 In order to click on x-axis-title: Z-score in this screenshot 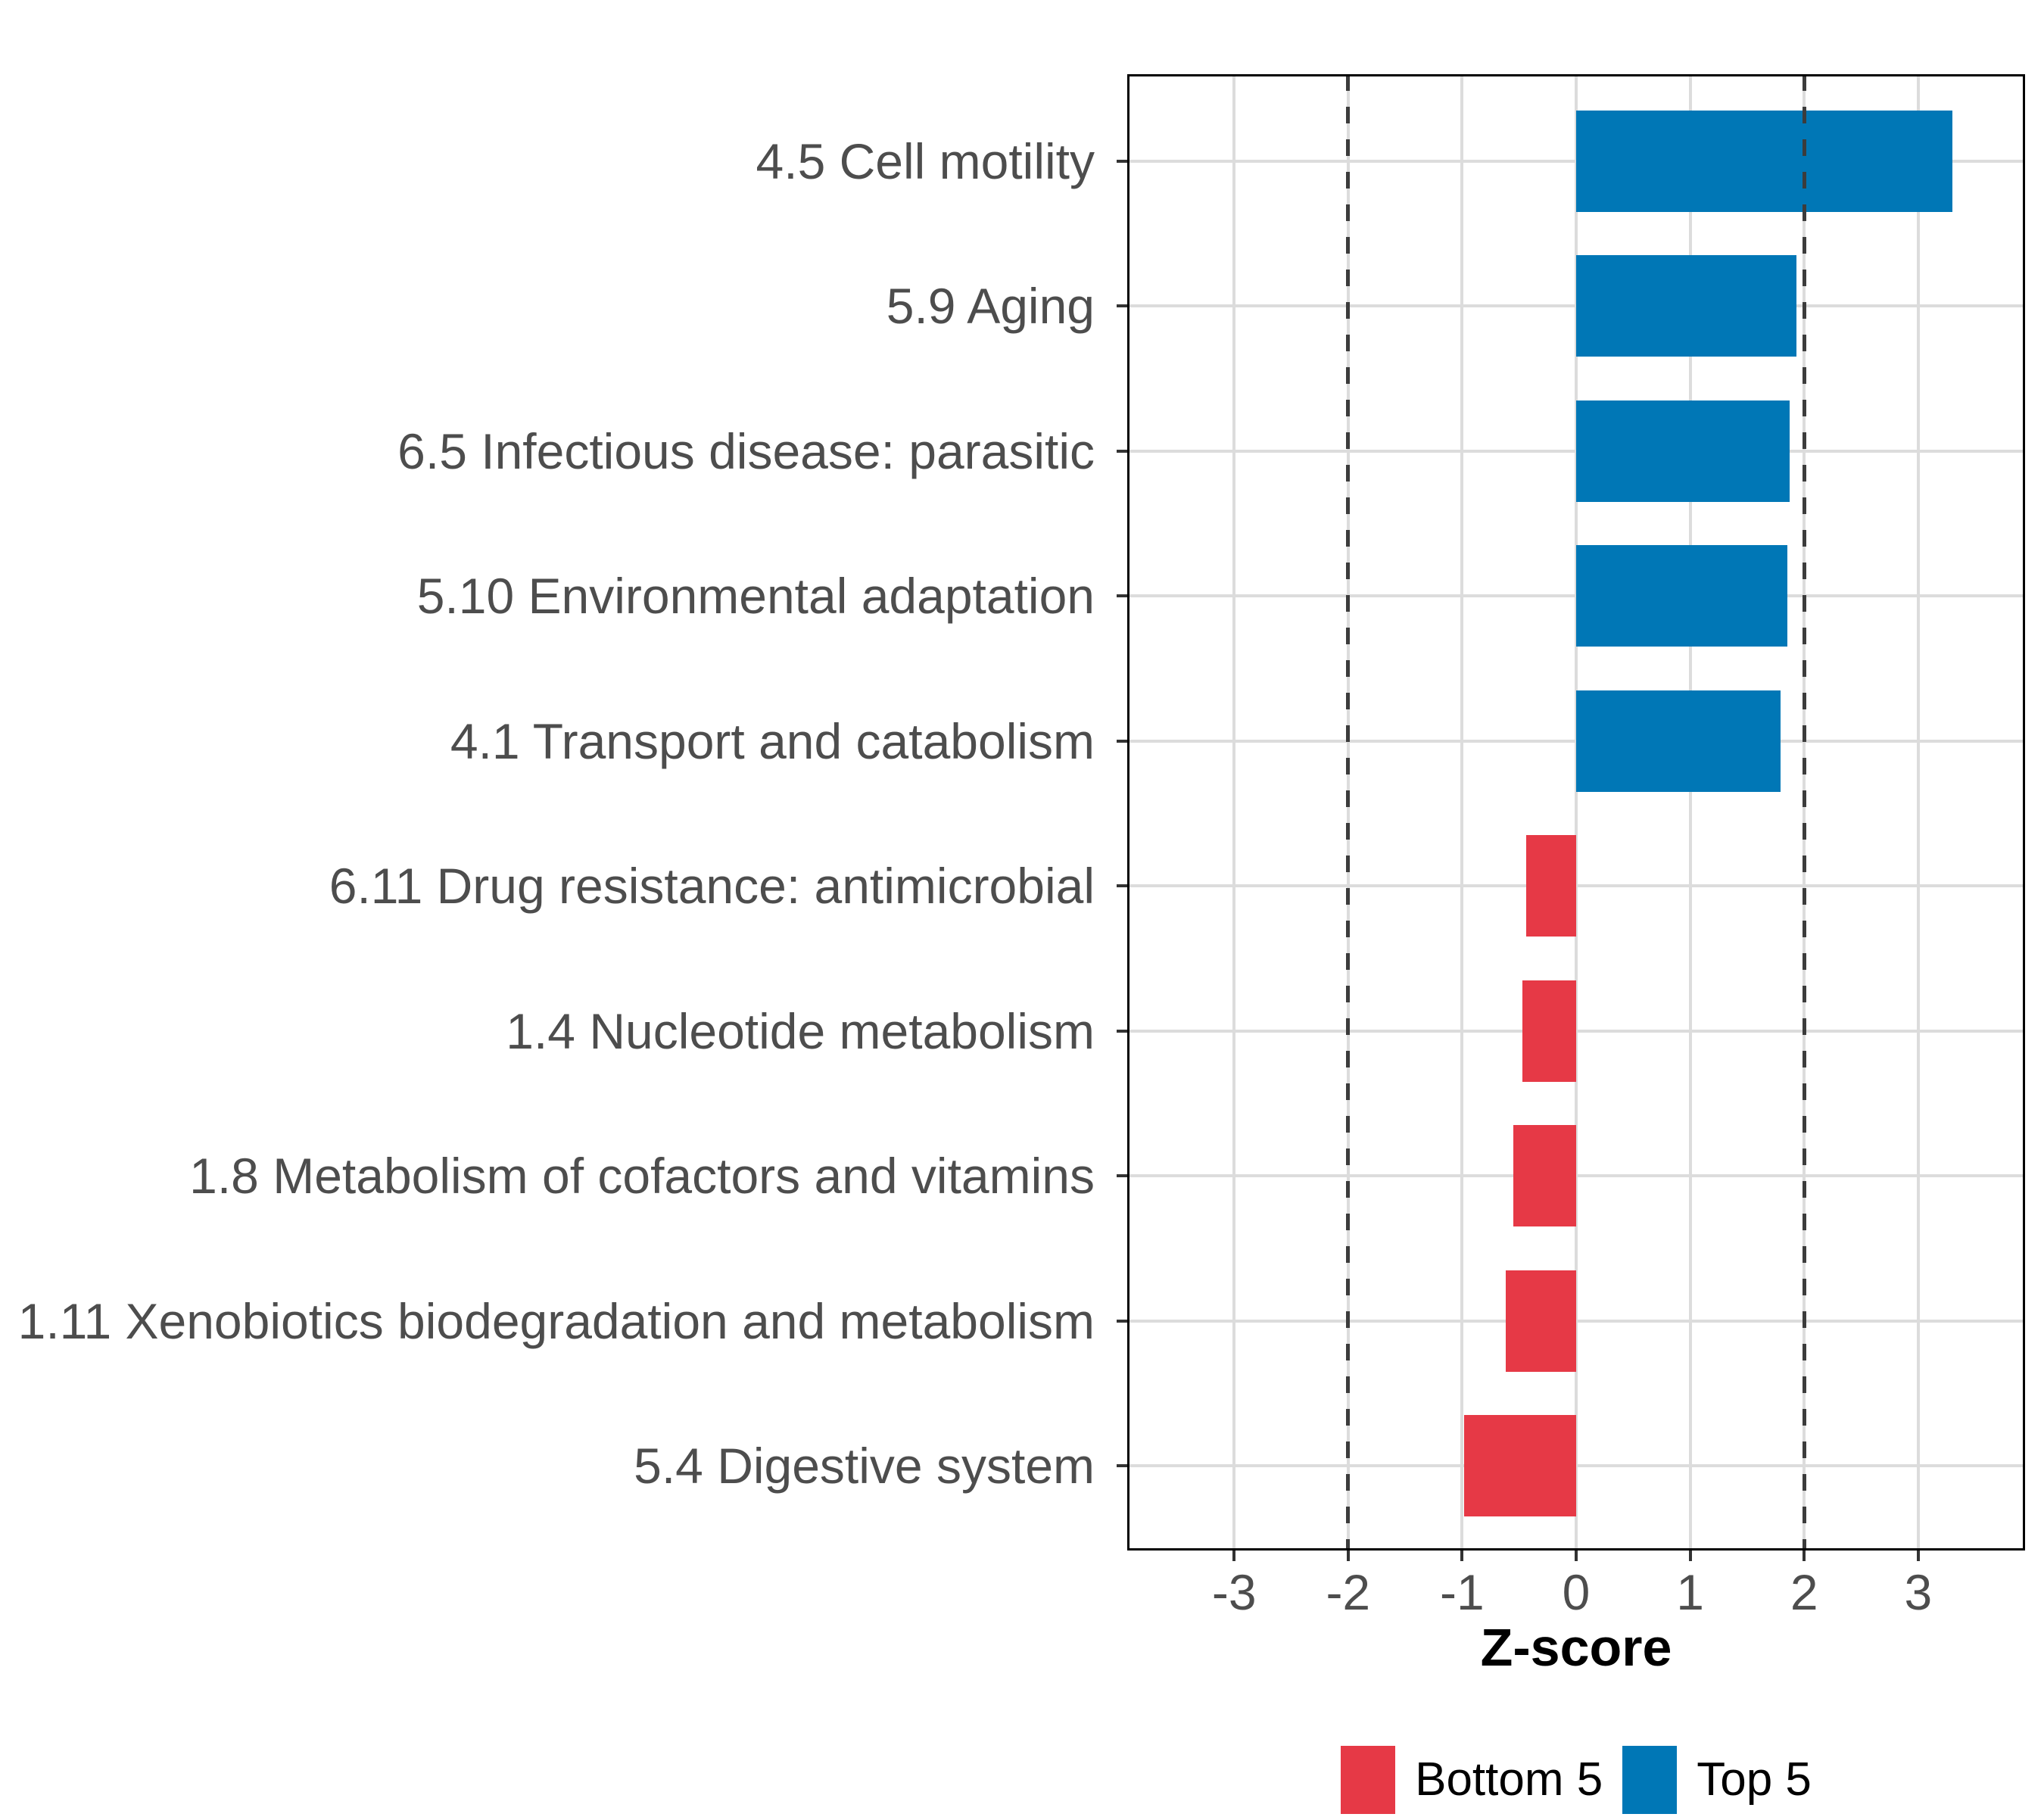, I will do `click(1576, 1647)`.